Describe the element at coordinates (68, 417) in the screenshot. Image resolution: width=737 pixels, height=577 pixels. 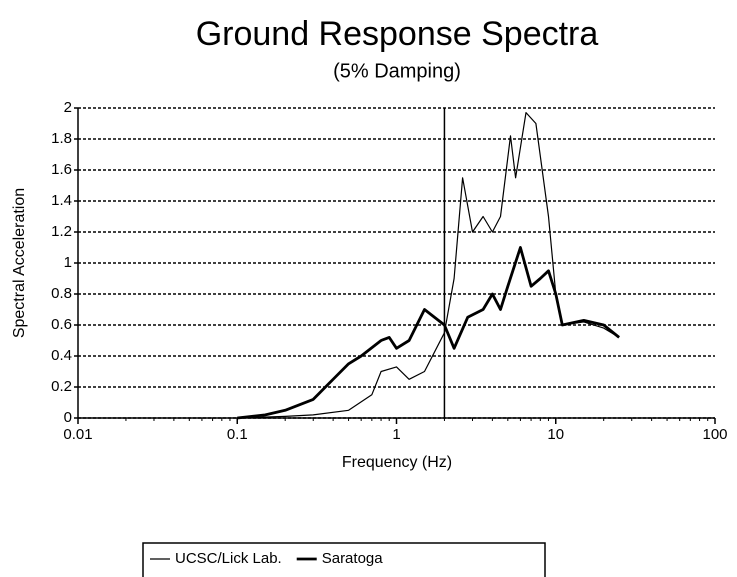
I see `y-tick-label: 0` at that location.